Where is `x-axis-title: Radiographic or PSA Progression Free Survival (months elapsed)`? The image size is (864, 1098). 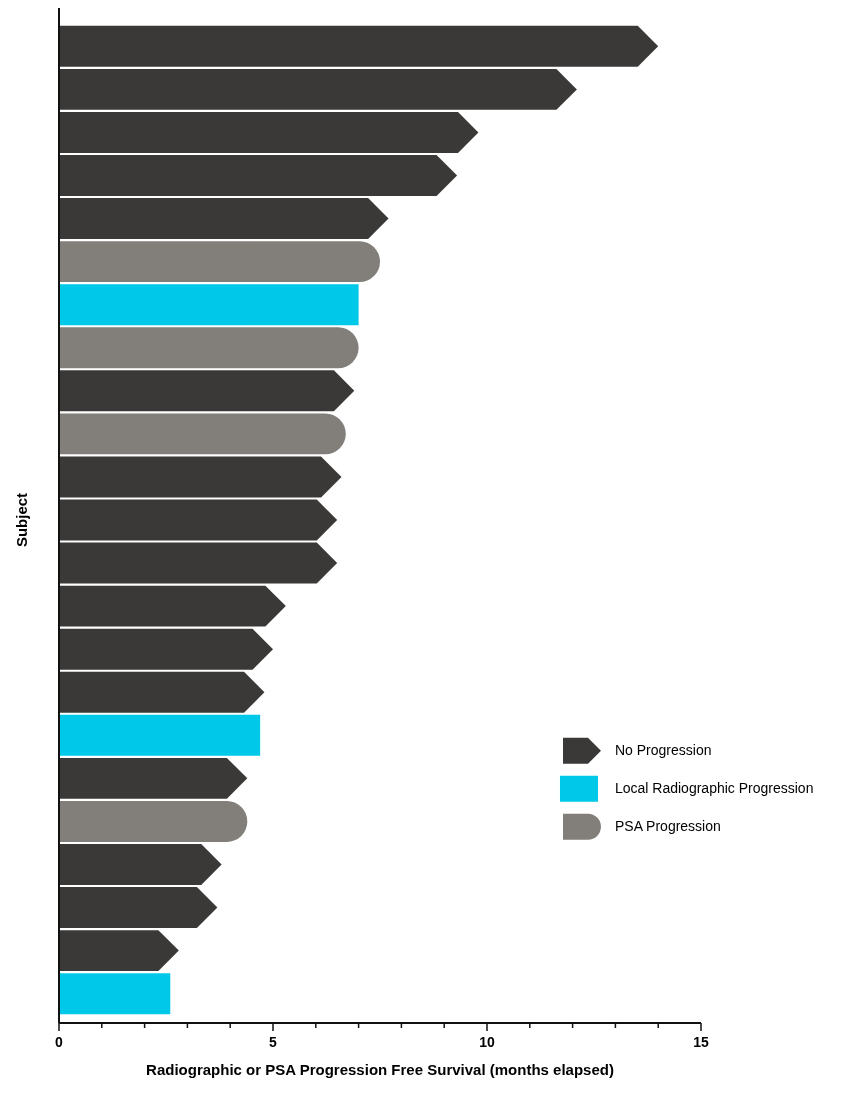
x-axis-title: Radiographic or PSA Progression Free Survival (months elapsed) is located at coordinates (380, 1069).